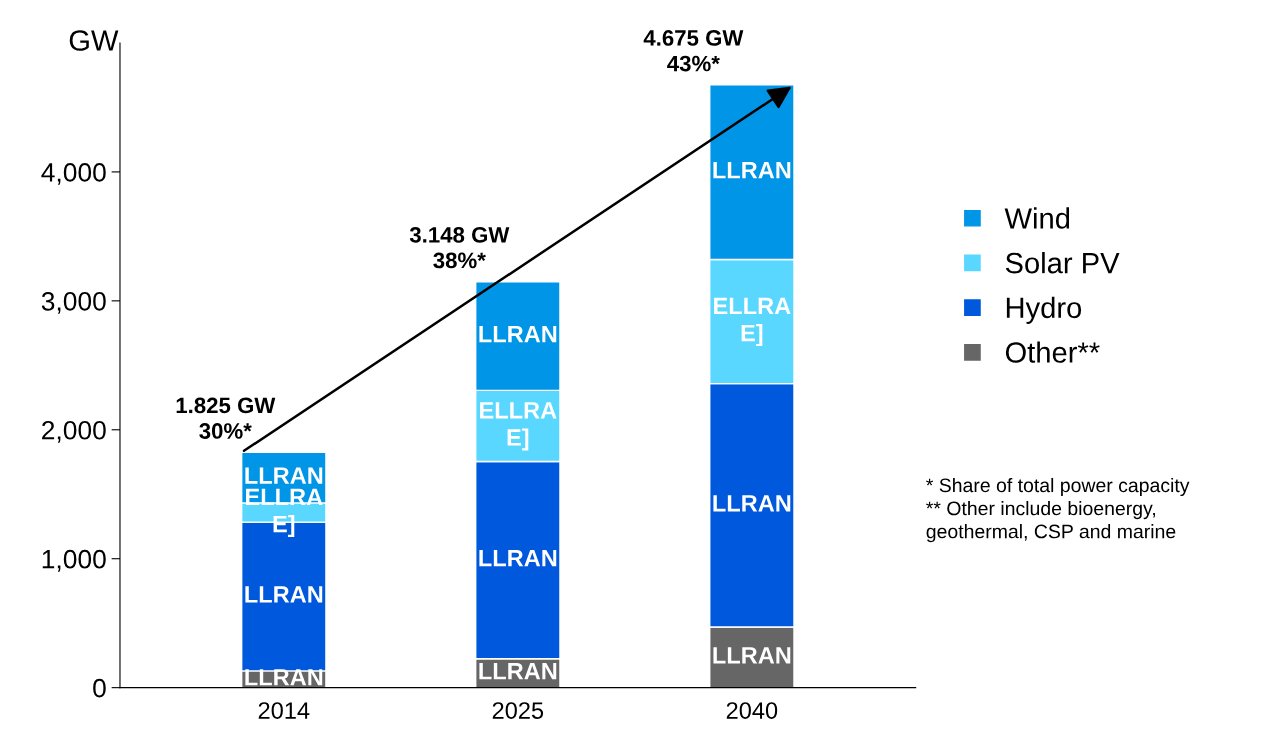 This screenshot has width=1263, height=741. Describe the element at coordinates (1044, 310) in the screenshot. I see `legend-label: Hydro` at that location.